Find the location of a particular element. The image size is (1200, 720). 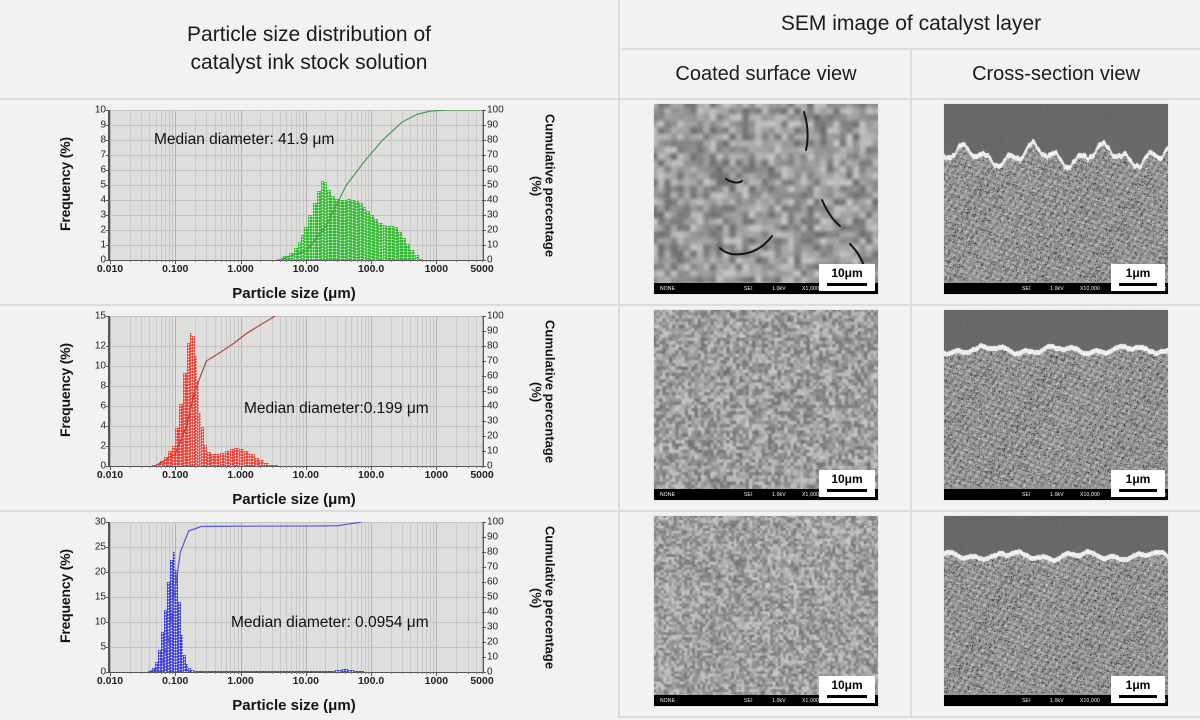

right-axis-tick-label: 20 is located at coordinates (493, 436).